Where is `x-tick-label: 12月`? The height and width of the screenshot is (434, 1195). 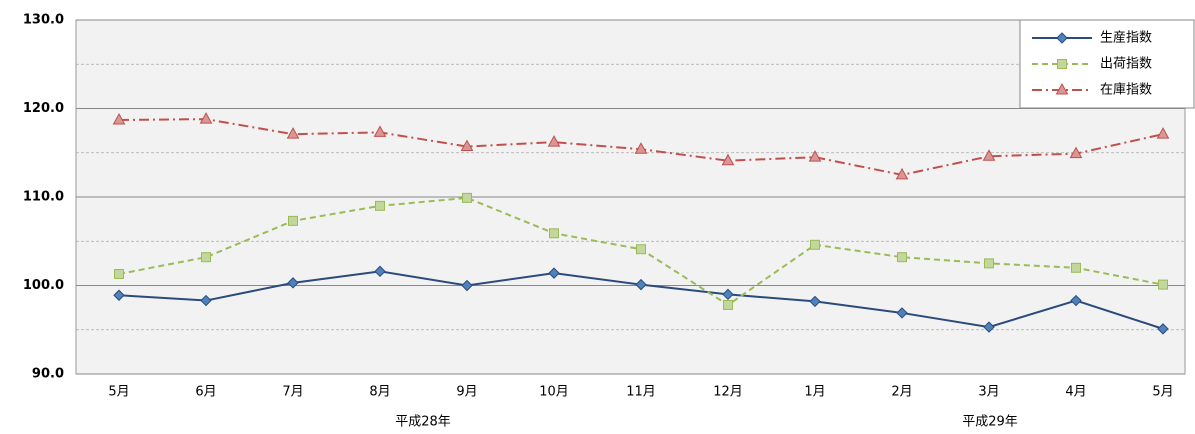
x-tick-label: 12月 is located at coordinates (728, 392).